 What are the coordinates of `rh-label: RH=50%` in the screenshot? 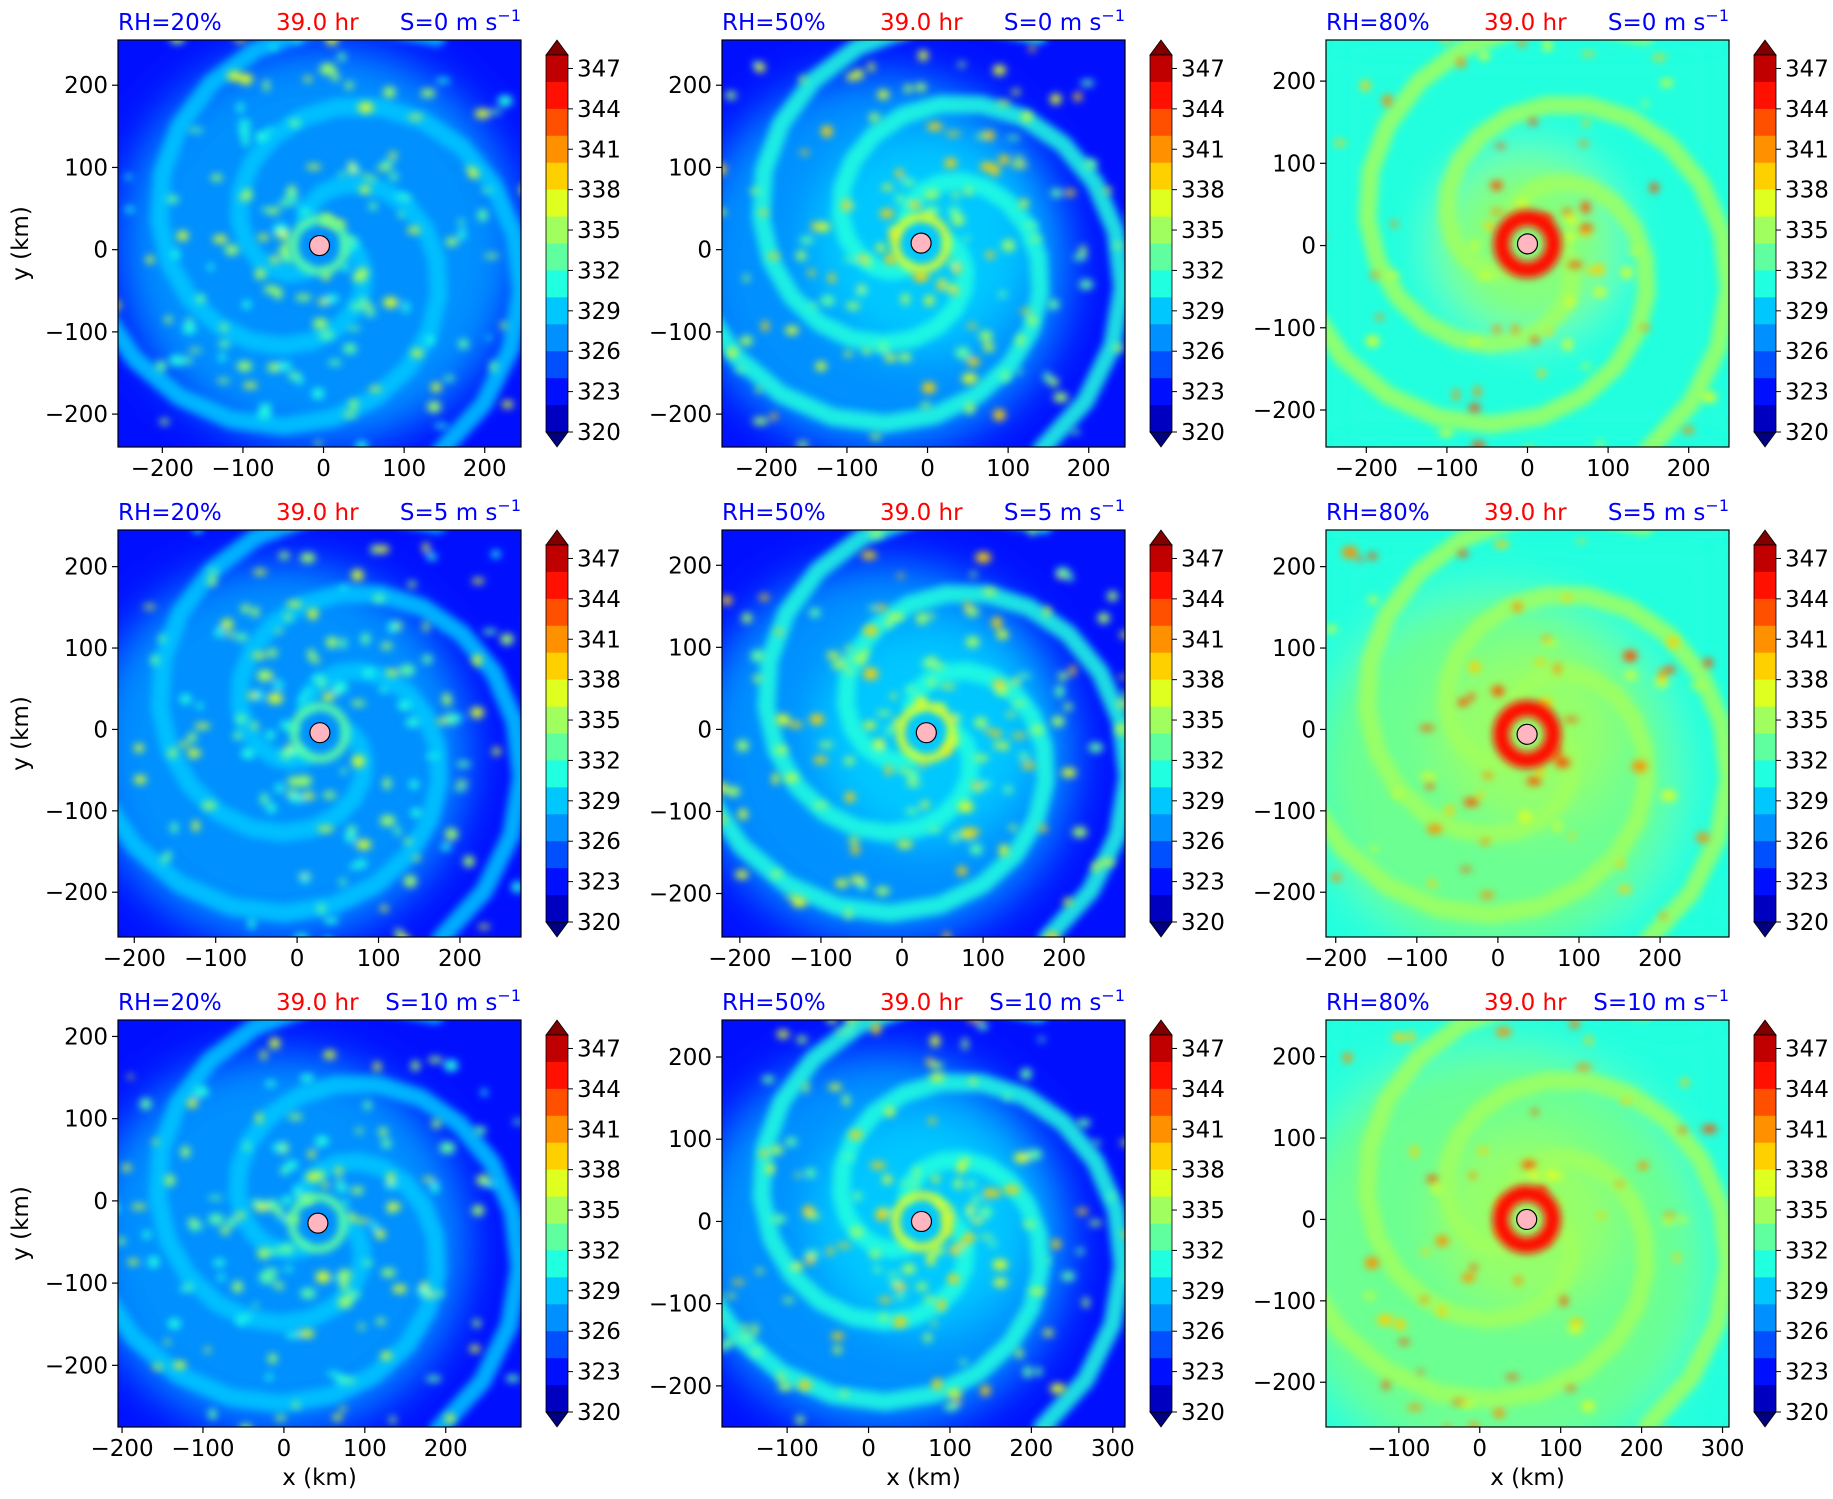 It's located at (774, 513).